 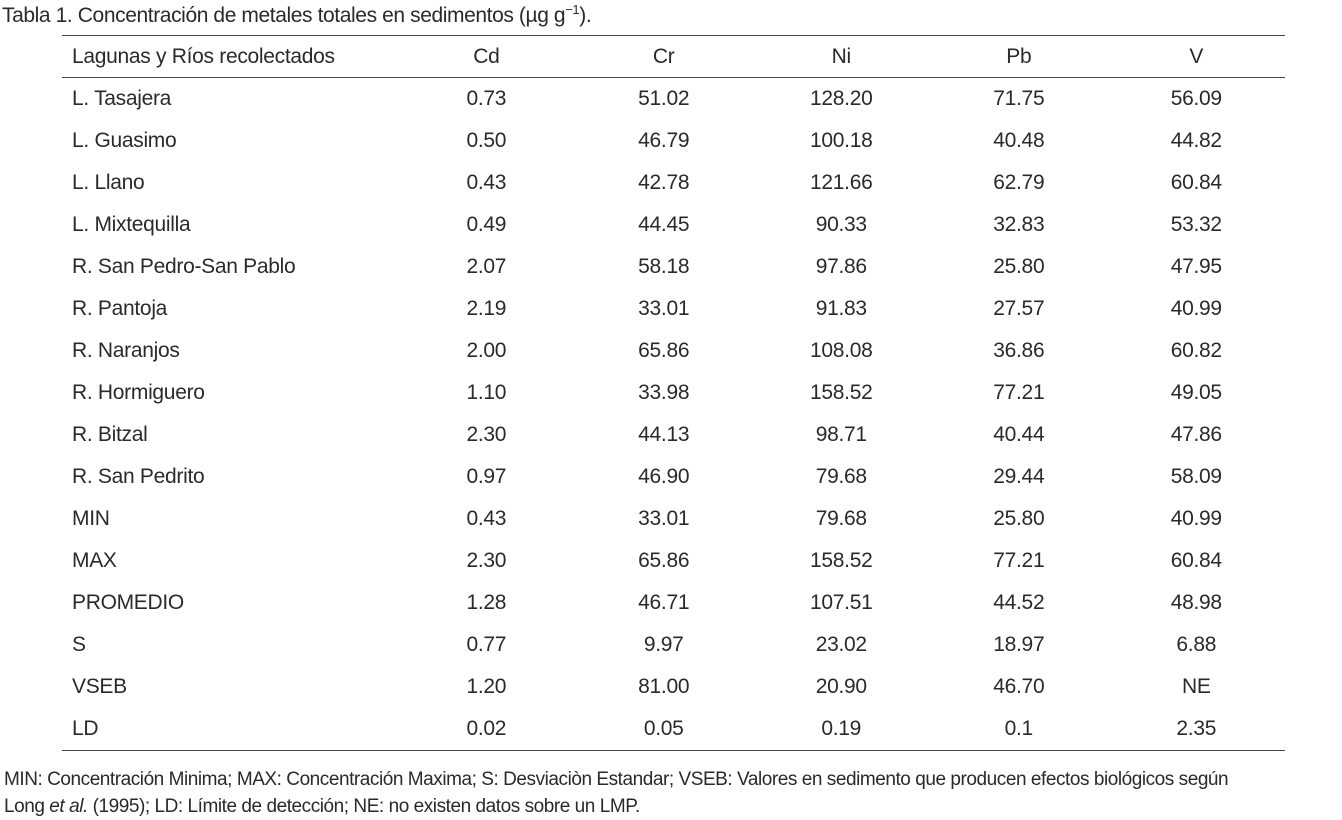 I want to click on cell-v: 53.32, so click(x=1196, y=224).